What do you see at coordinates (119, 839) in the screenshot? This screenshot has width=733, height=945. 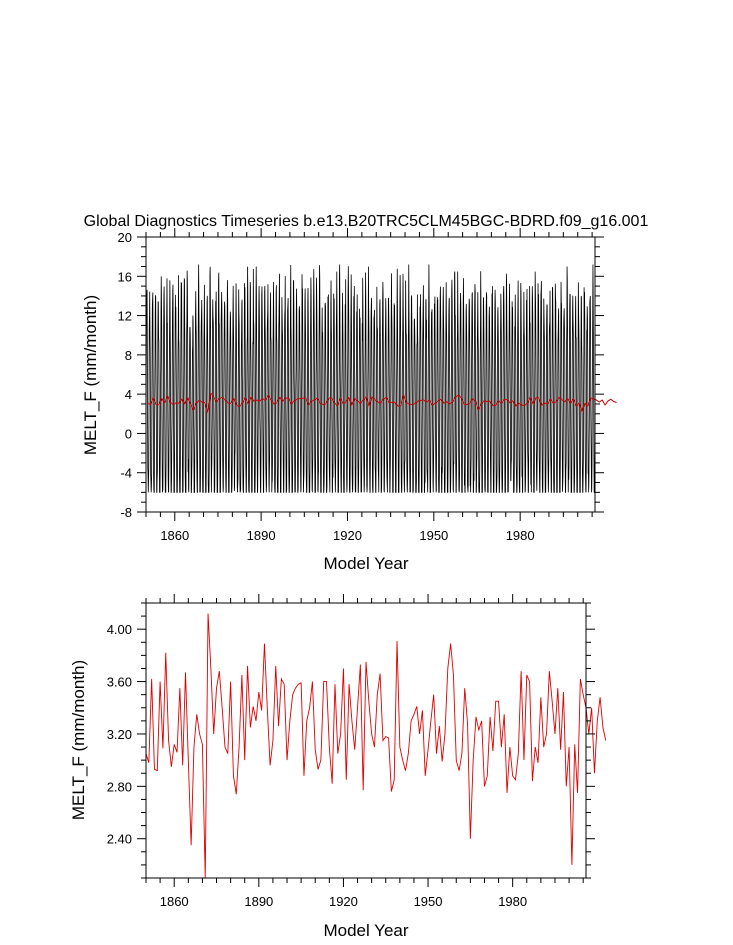 I see `bottom-y-tick-label: 2.40` at bounding box center [119, 839].